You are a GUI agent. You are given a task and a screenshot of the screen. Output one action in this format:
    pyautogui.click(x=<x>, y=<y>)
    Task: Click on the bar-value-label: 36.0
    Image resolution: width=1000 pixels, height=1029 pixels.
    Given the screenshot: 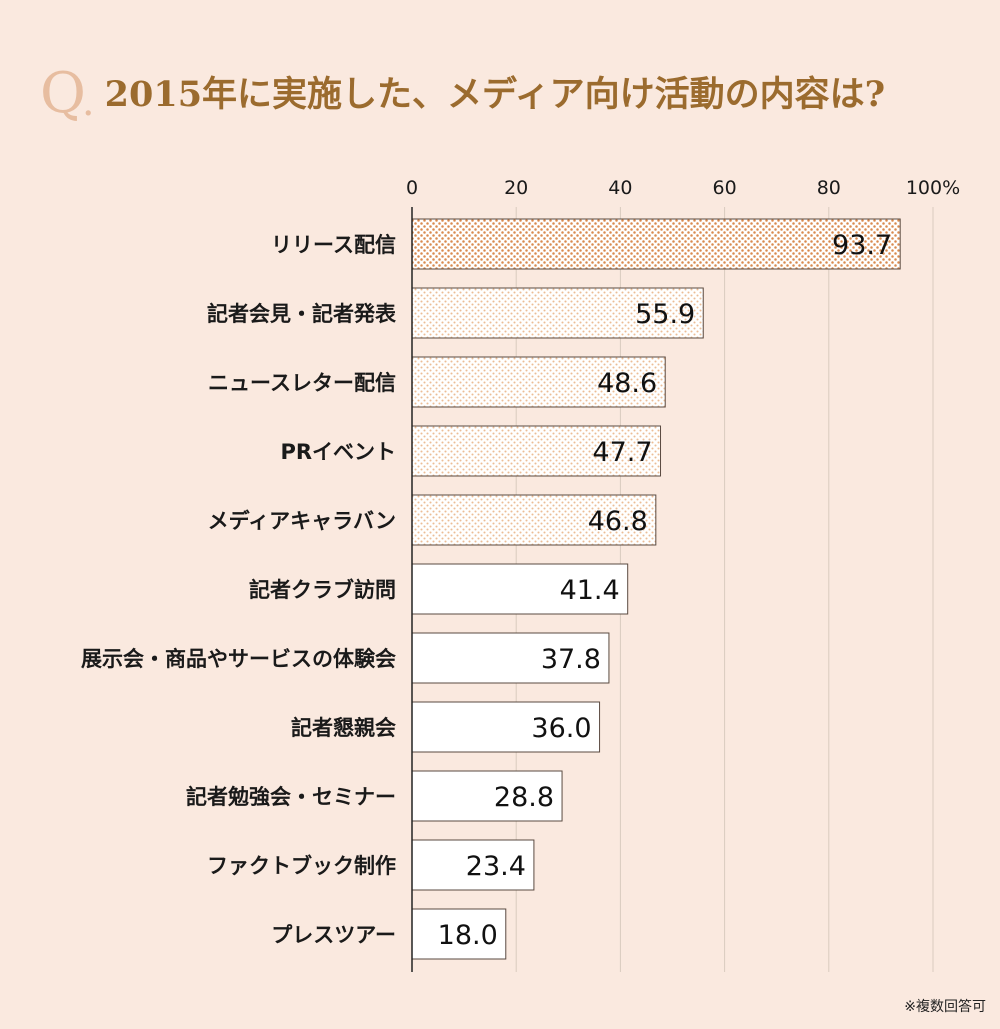 What is the action you would take?
    pyautogui.click(x=561, y=728)
    